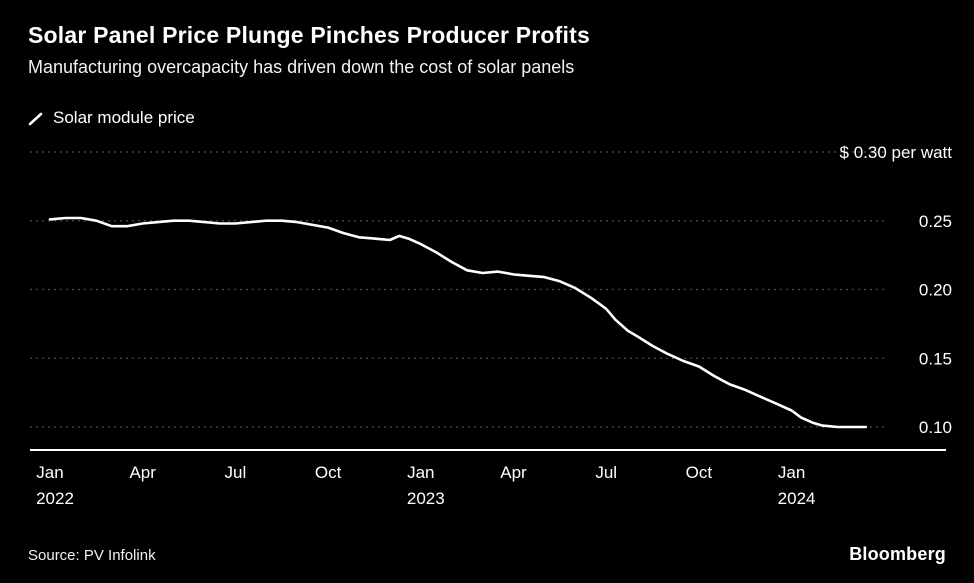  What do you see at coordinates (487, 554) in the screenshot?
I see `chart-footer: Source: PV Infolink Bloomberg` at bounding box center [487, 554].